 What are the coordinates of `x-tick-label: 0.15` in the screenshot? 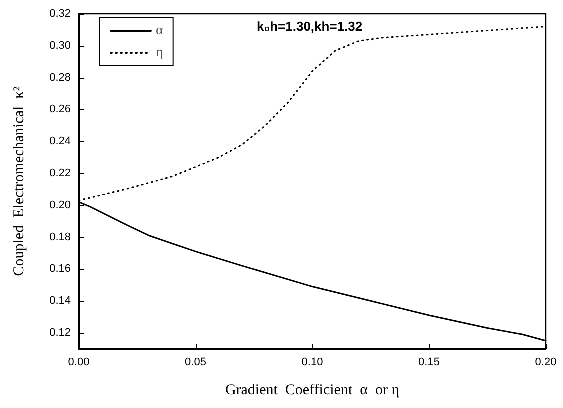 It's located at (429, 362).